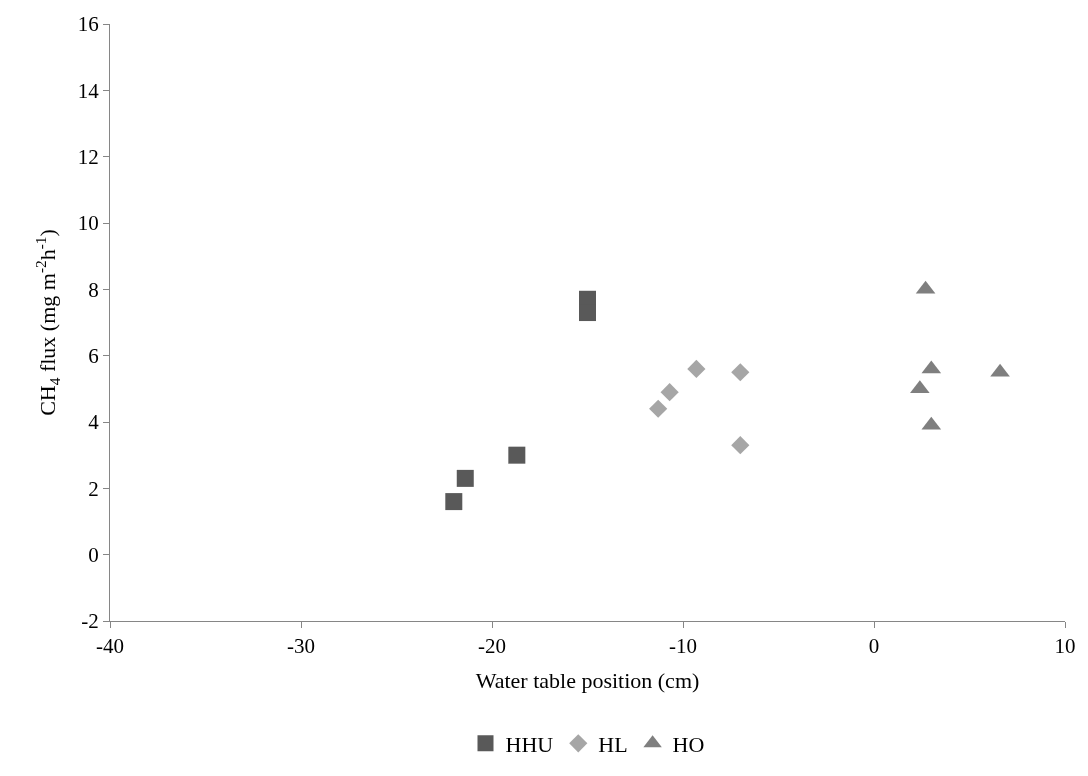 The height and width of the screenshot is (776, 1088). Describe the element at coordinates (88, 223) in the screenshot. I see `y-tick-label: 10` at that location.